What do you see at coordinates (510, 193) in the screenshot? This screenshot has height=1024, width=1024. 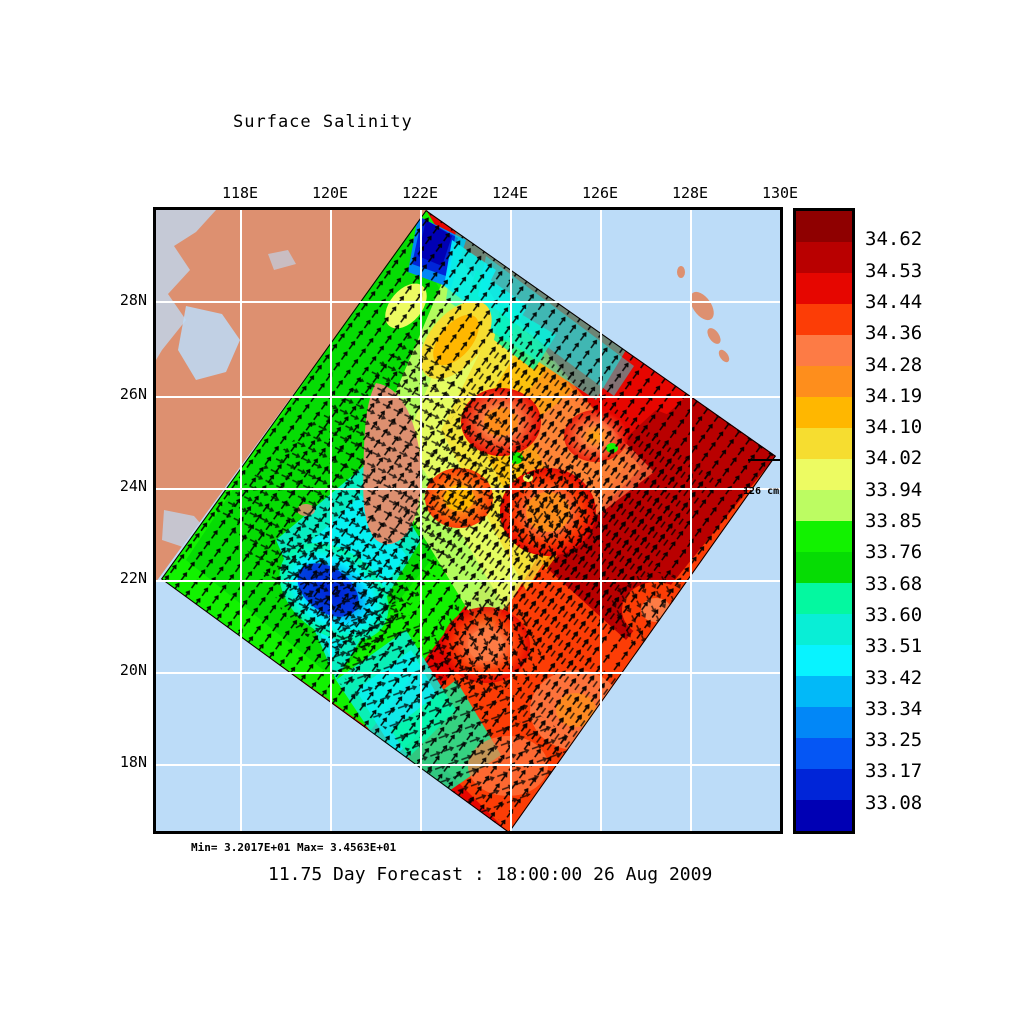 I see `x-tick-label: 124E` at bounding box center [510, 193].